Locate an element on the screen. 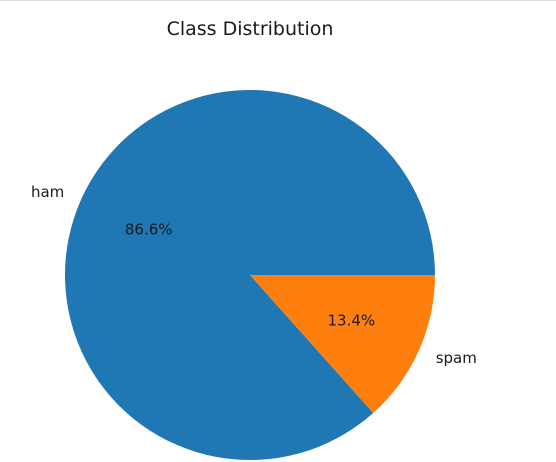 Image resolution: width=556 pixels, height=462 pixels. pie-percent-label-spam: 13.4% is located at coordinates (351, 320).